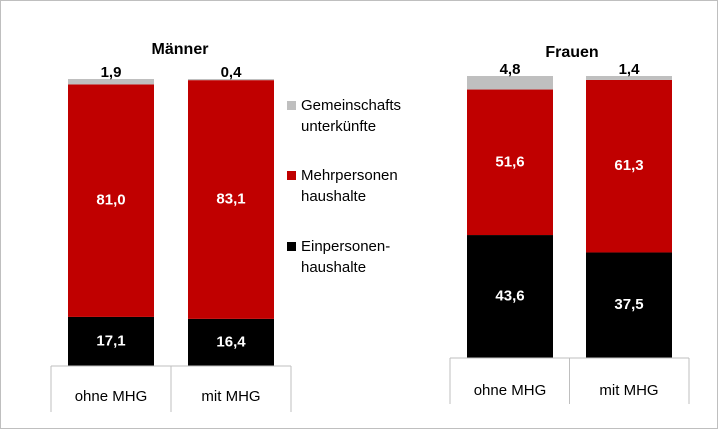 The image size is (718, 429). Describe the element at coordinates (232, 72) in the screenshot. I see `value-label: 0,4` at that location.